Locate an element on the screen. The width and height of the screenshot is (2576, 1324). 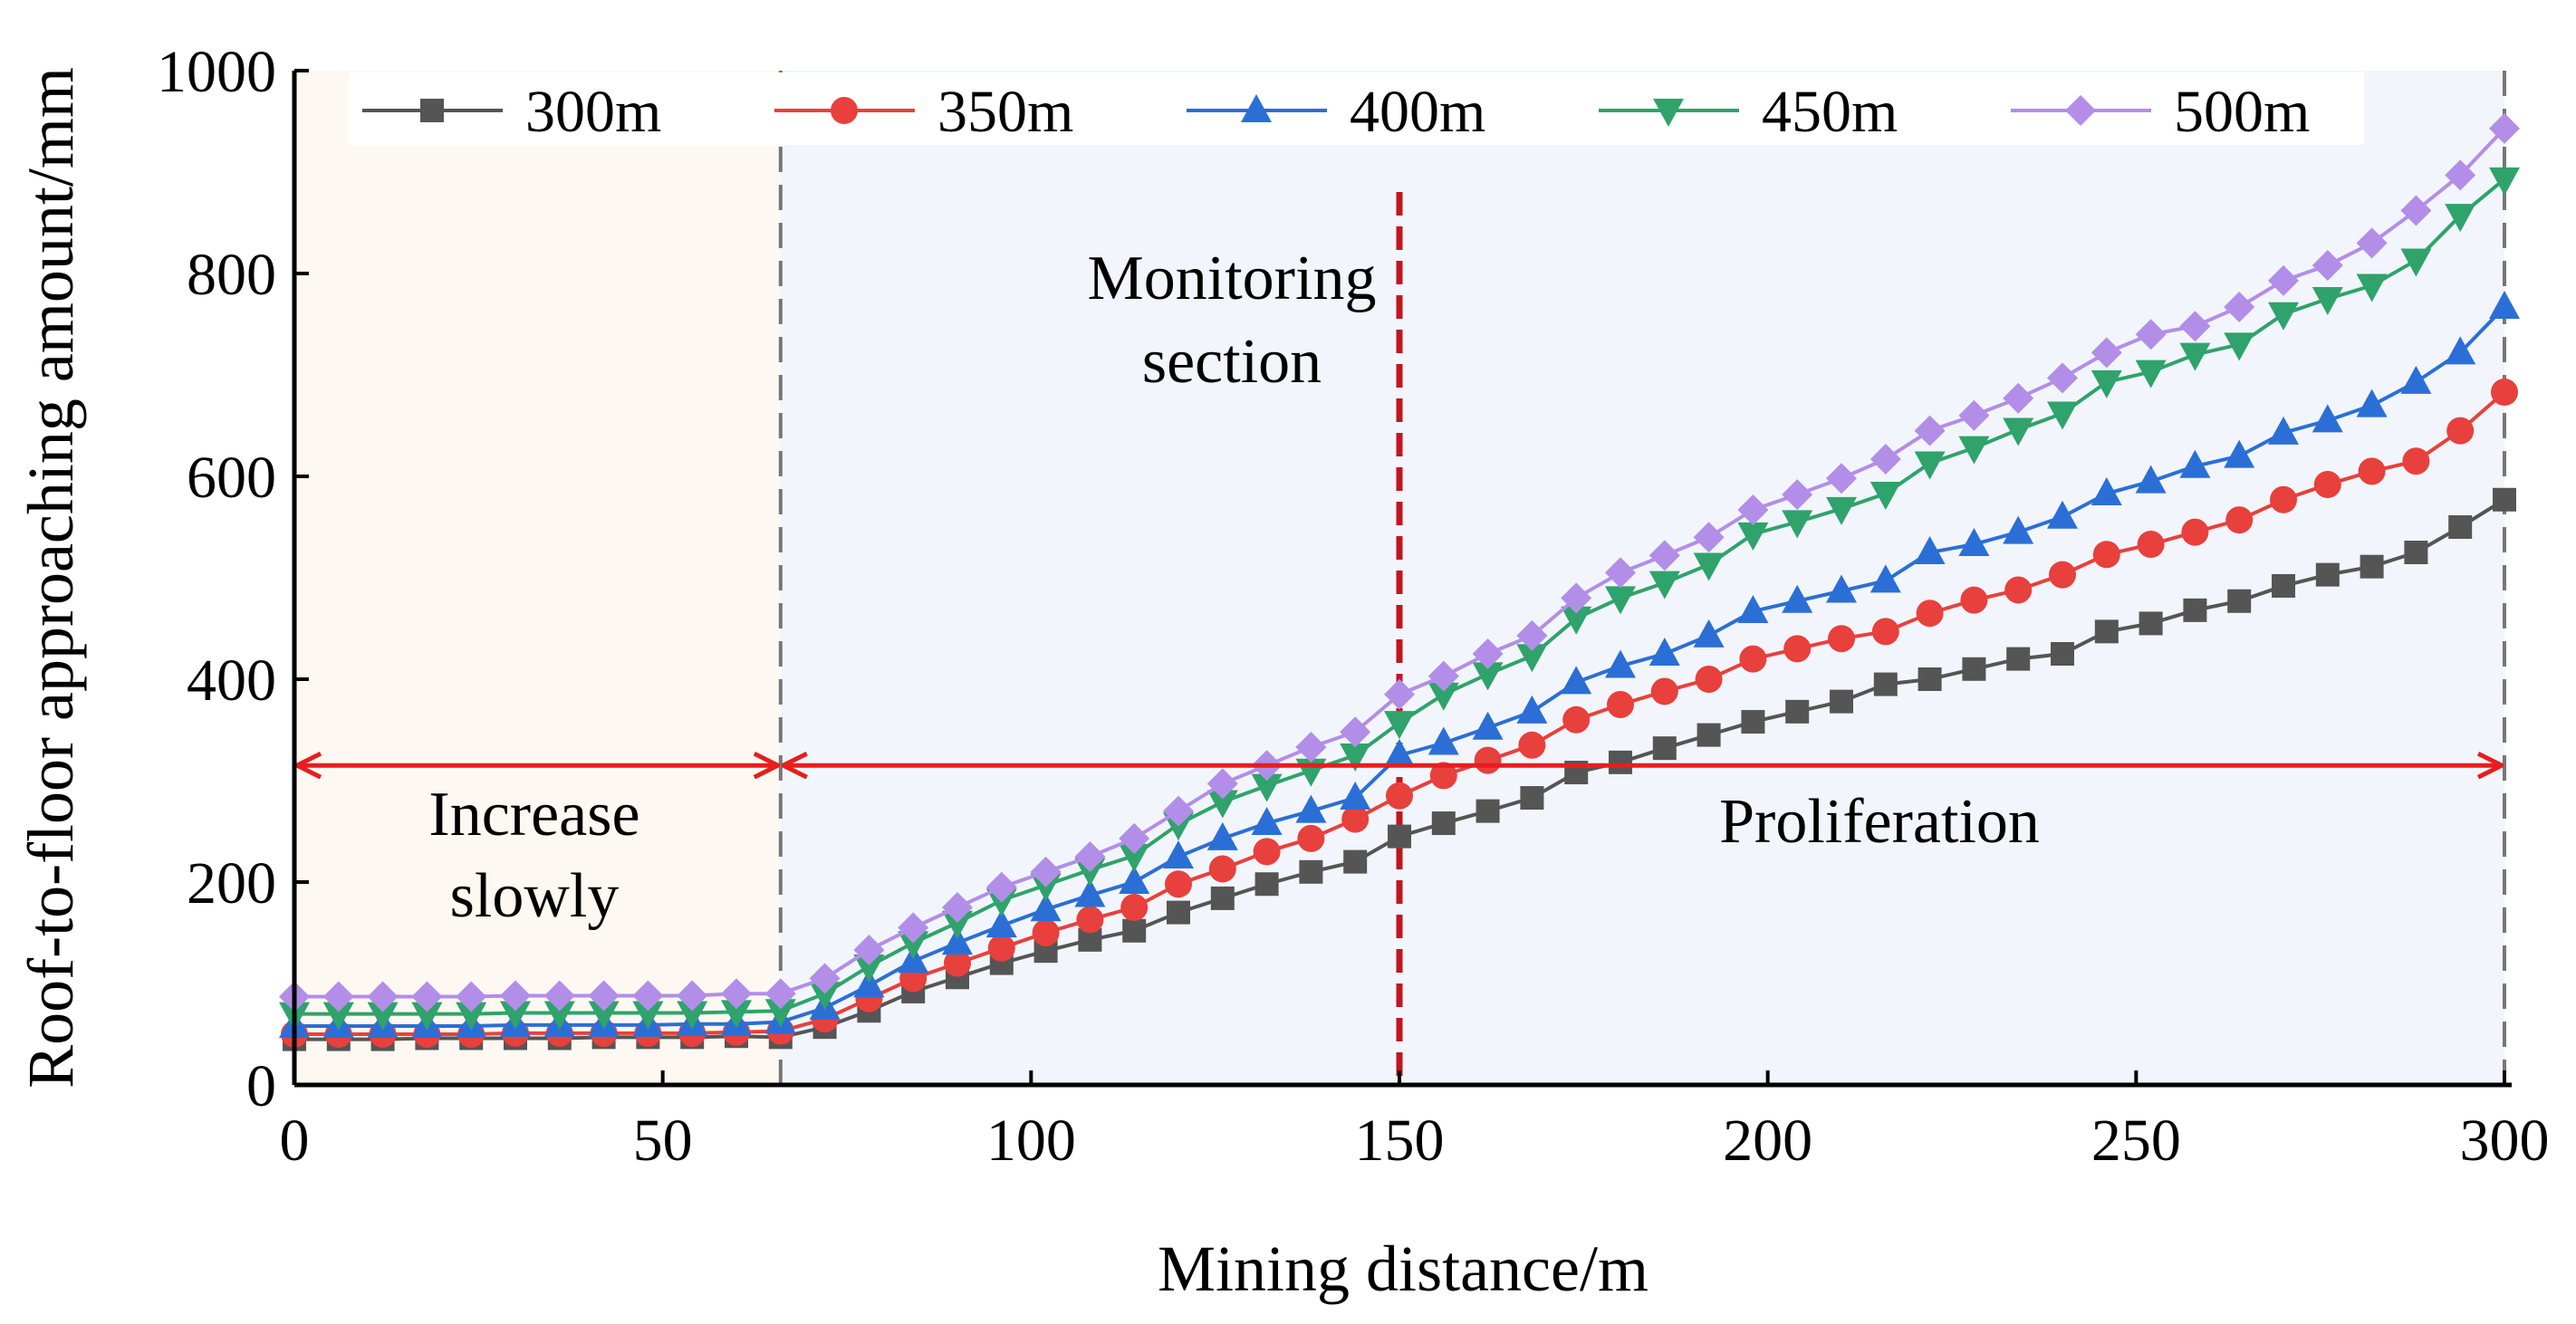
x-tick-label-100: 100 is located at coordinates (1031, 1141).